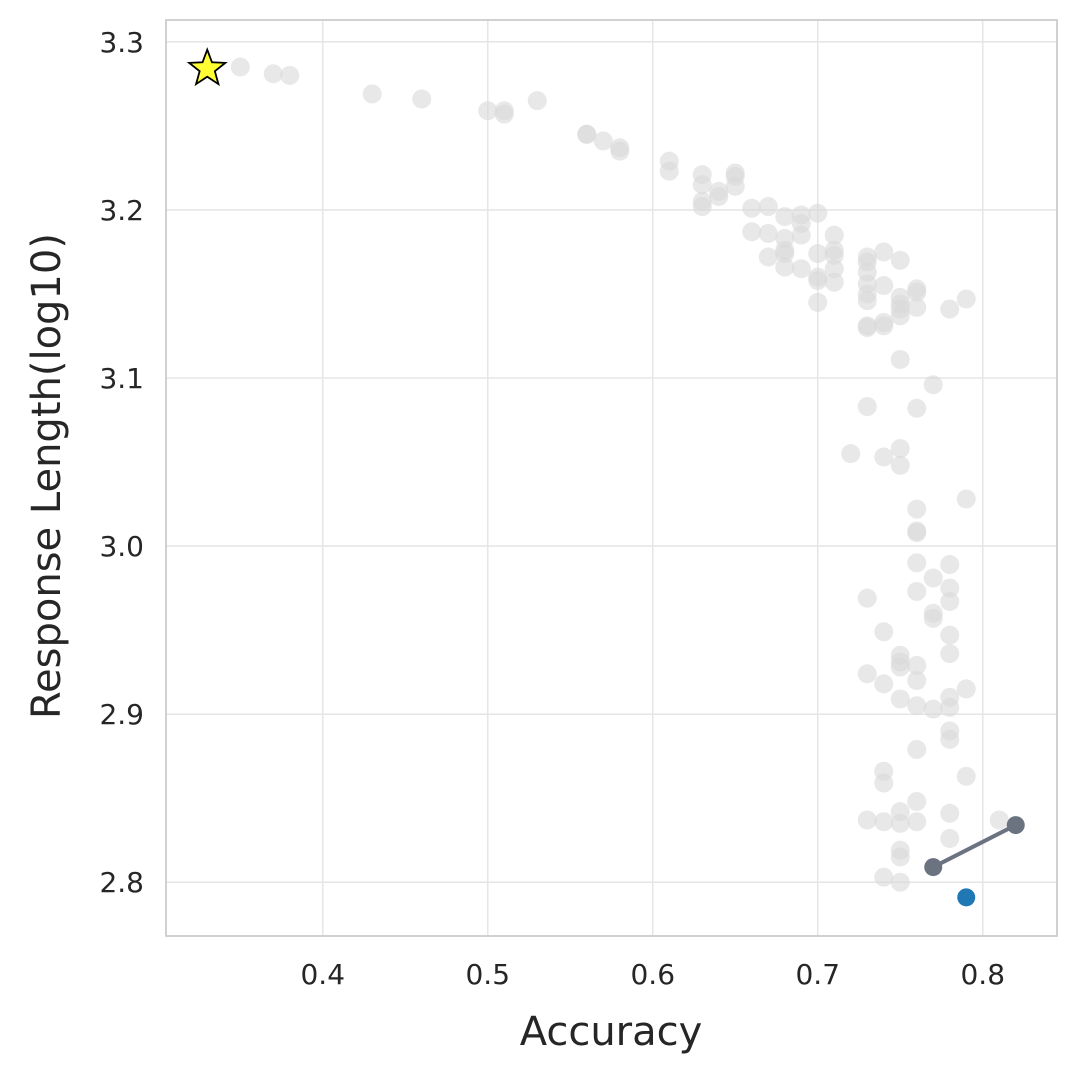 This screenshot has height=1078, width=1079. Describe the element at coordinates (207, 67) in the screenshot. I see `star-marker` at that location.